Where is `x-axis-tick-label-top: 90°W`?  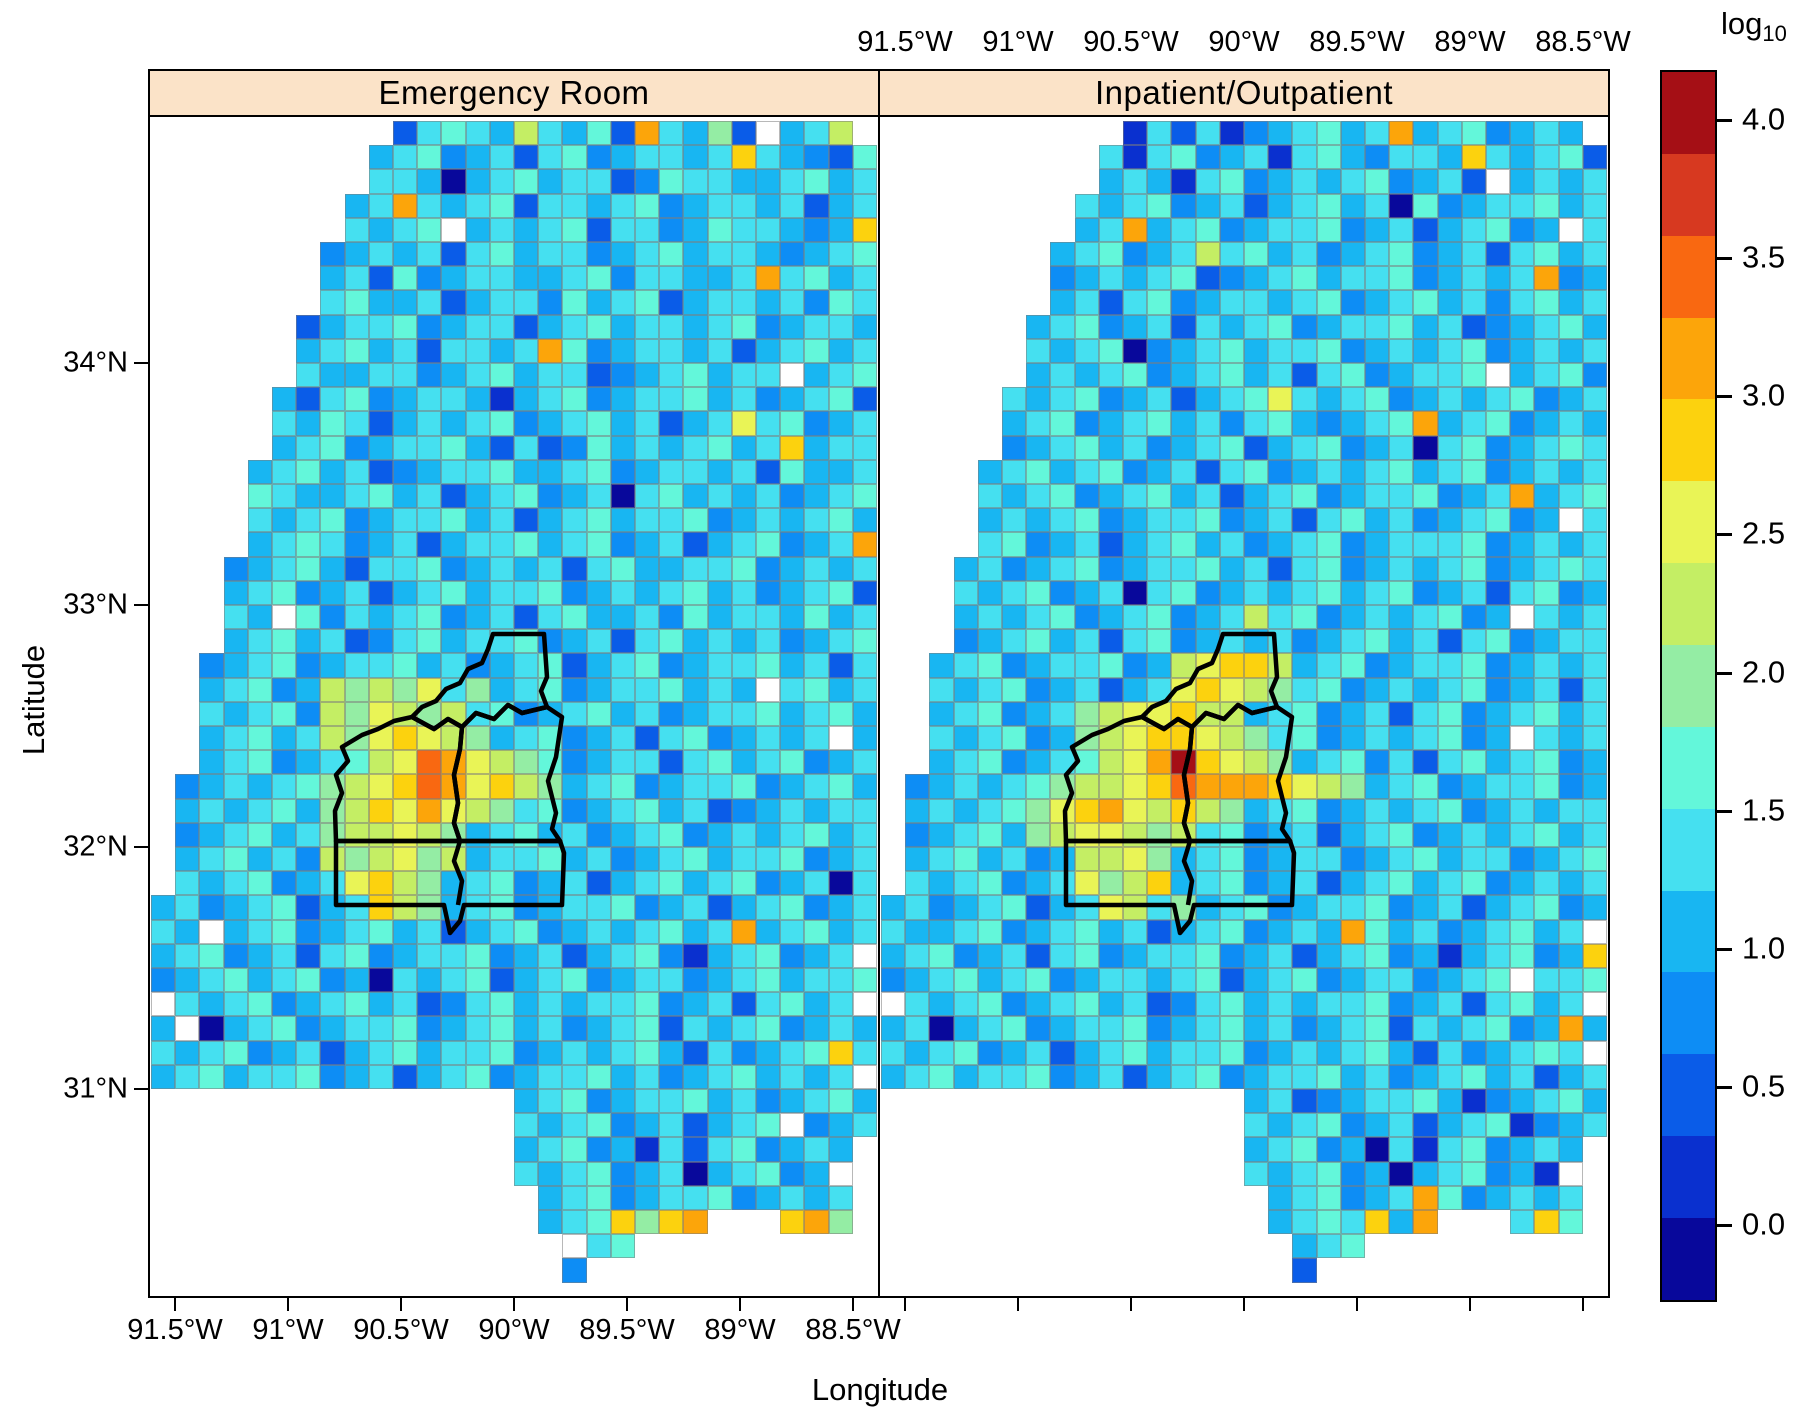
x-axis-tick-label-top: 90°W is located at coordinates (1244, 42).